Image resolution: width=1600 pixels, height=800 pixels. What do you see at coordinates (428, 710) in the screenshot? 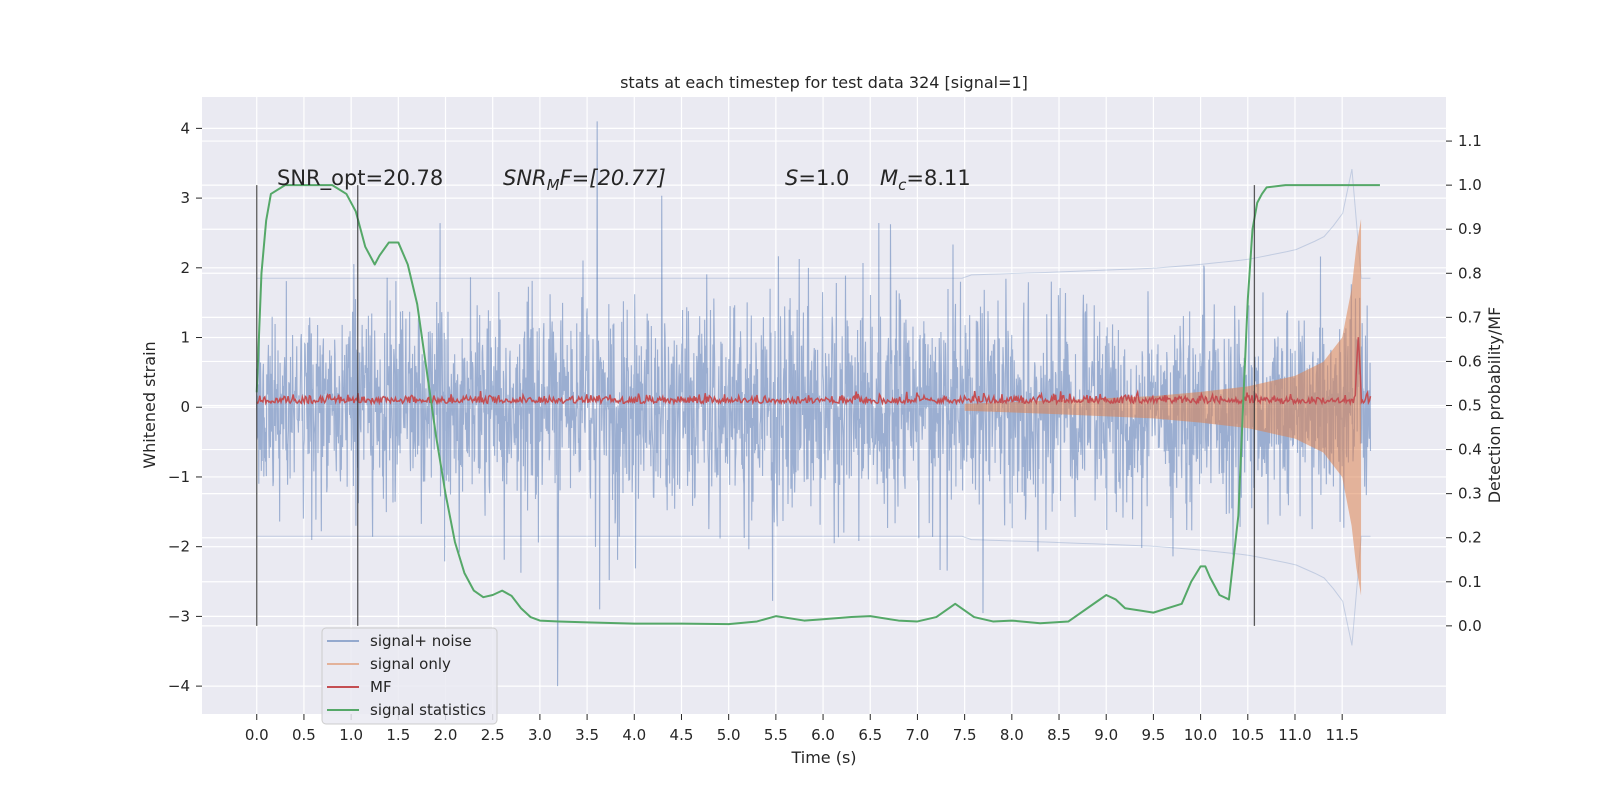
I see `legend-label-signal-statistics: signal statistics` at bounding box center [428, 710].